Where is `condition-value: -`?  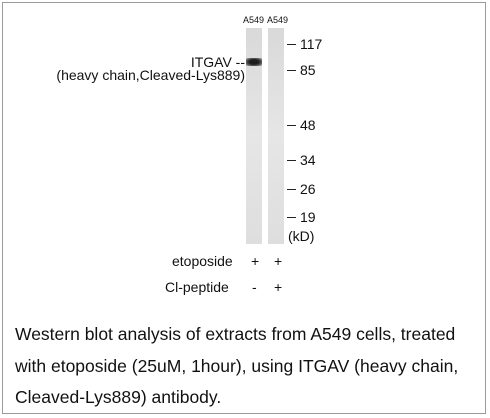 condition-value: - is located at coordinates (254, 287).